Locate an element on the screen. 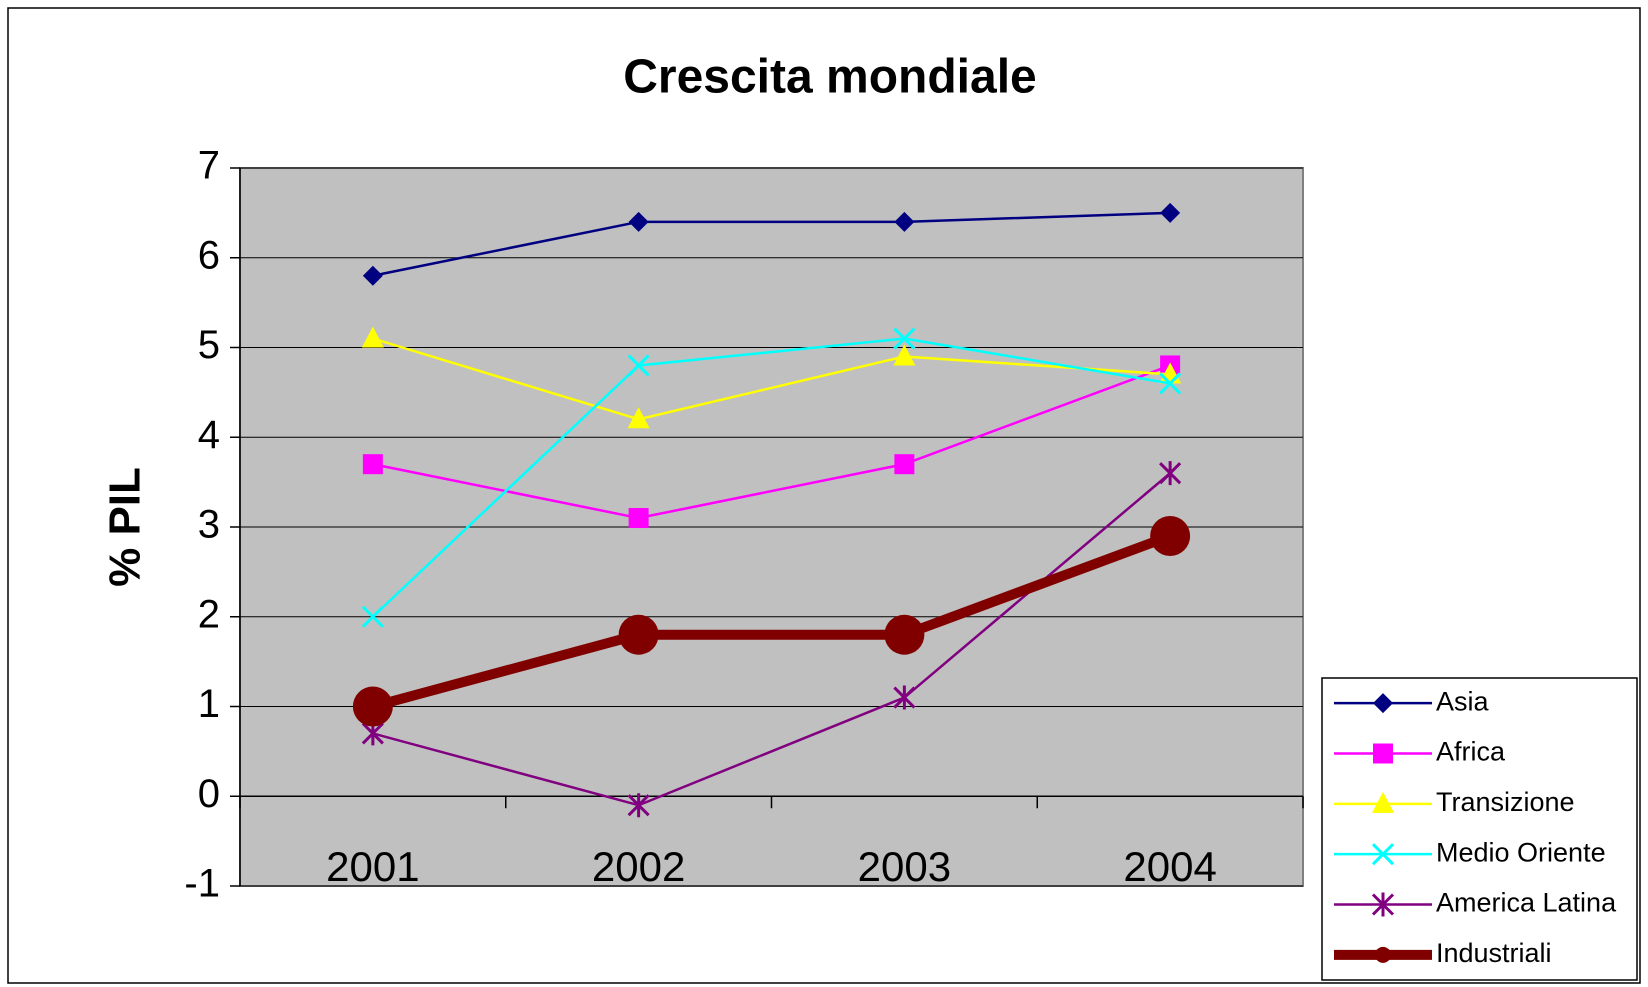  y-tick-label: 0 is located at coordinates (209, 794).